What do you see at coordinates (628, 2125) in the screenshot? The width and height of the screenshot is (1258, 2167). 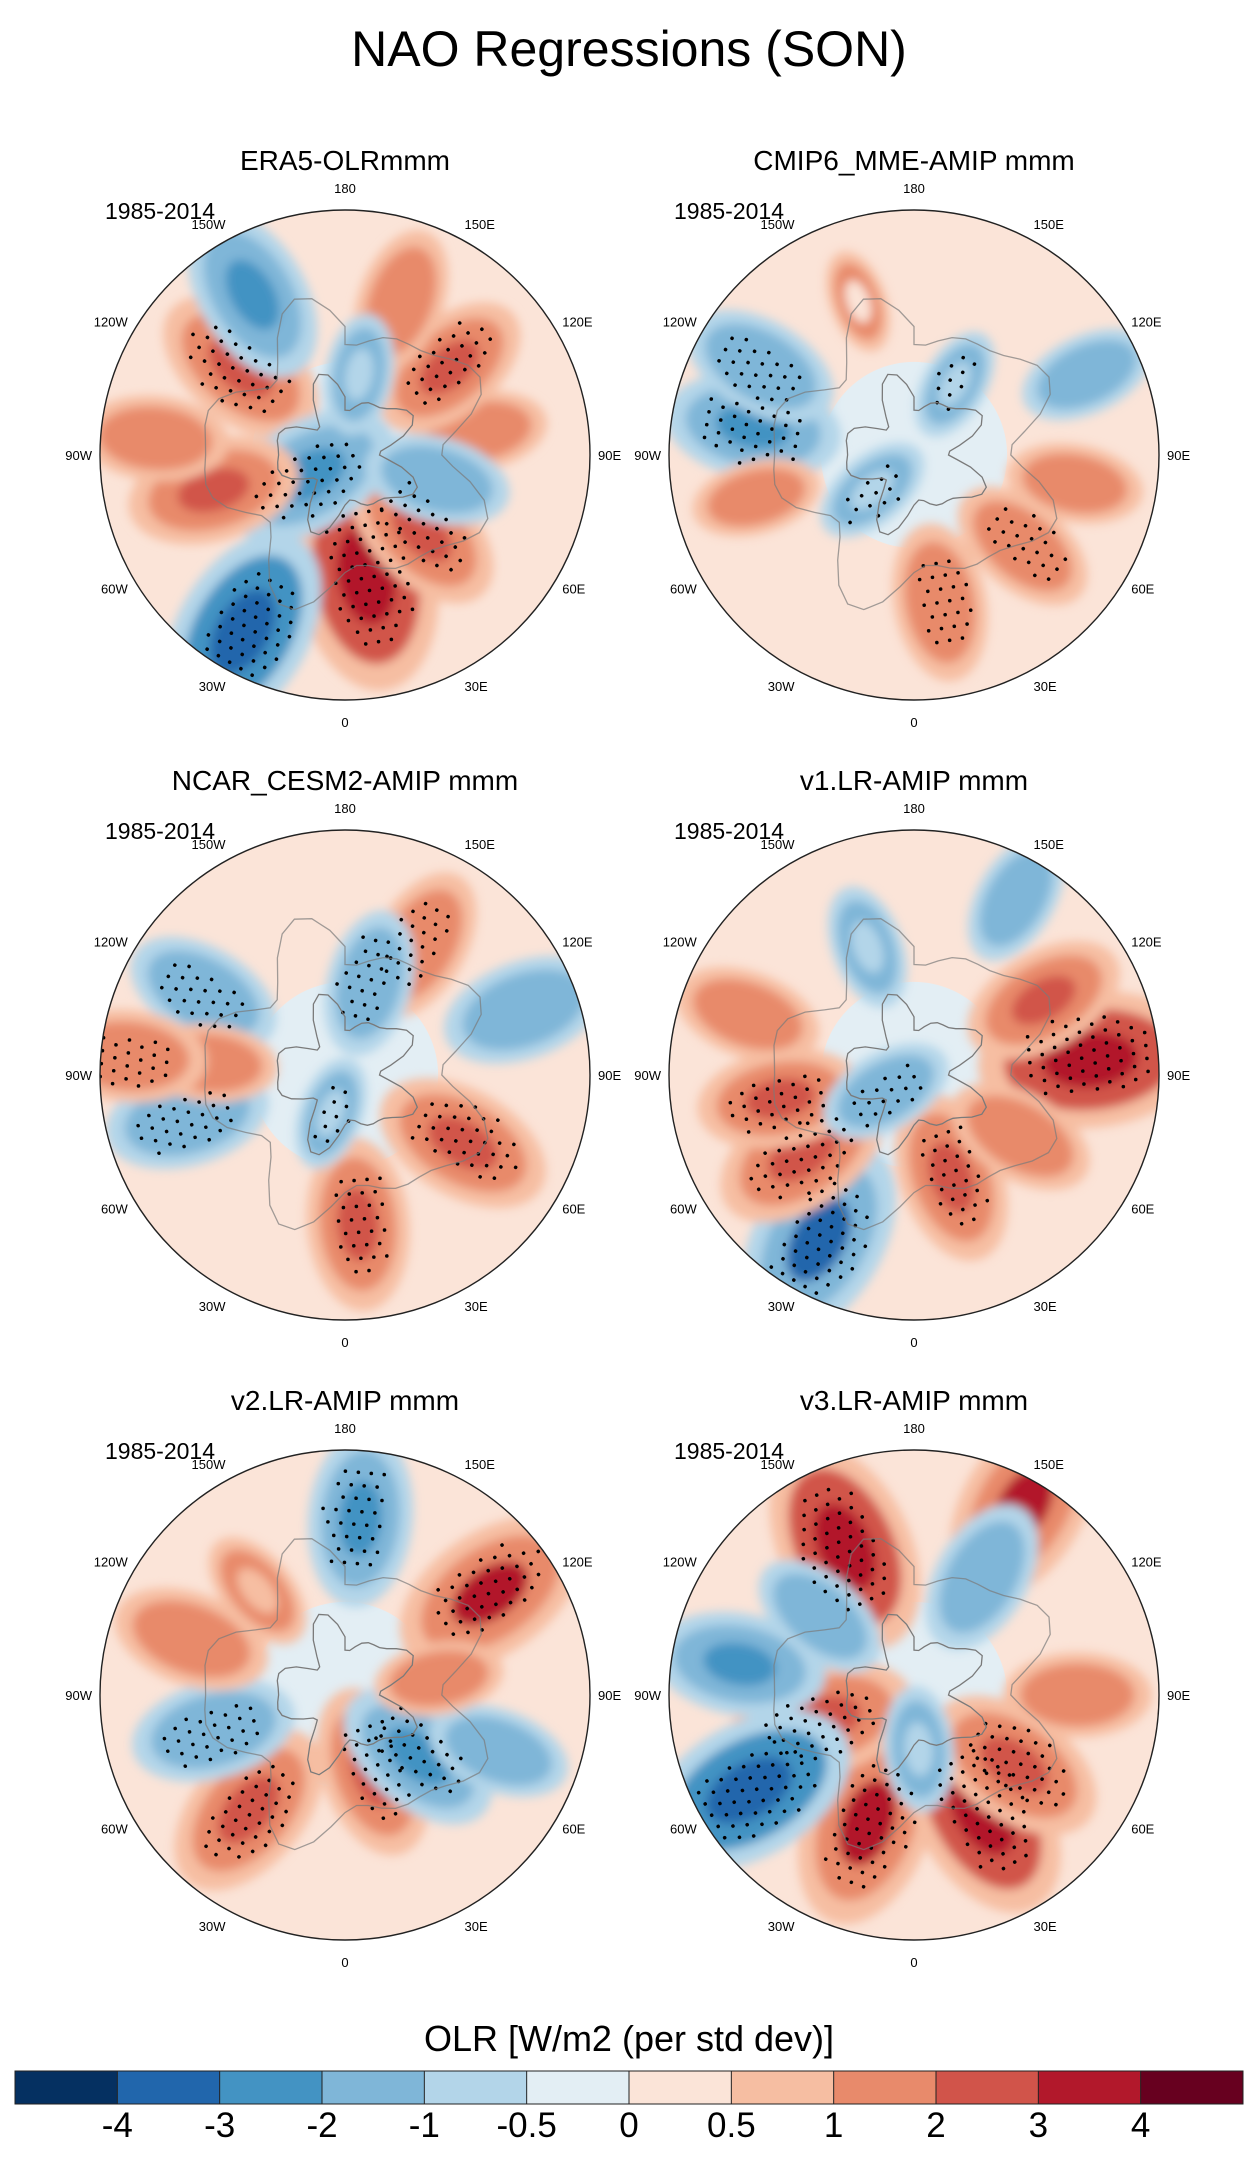 I see `colorbar-tick-label: 0` at bounding box center [628, 2125].